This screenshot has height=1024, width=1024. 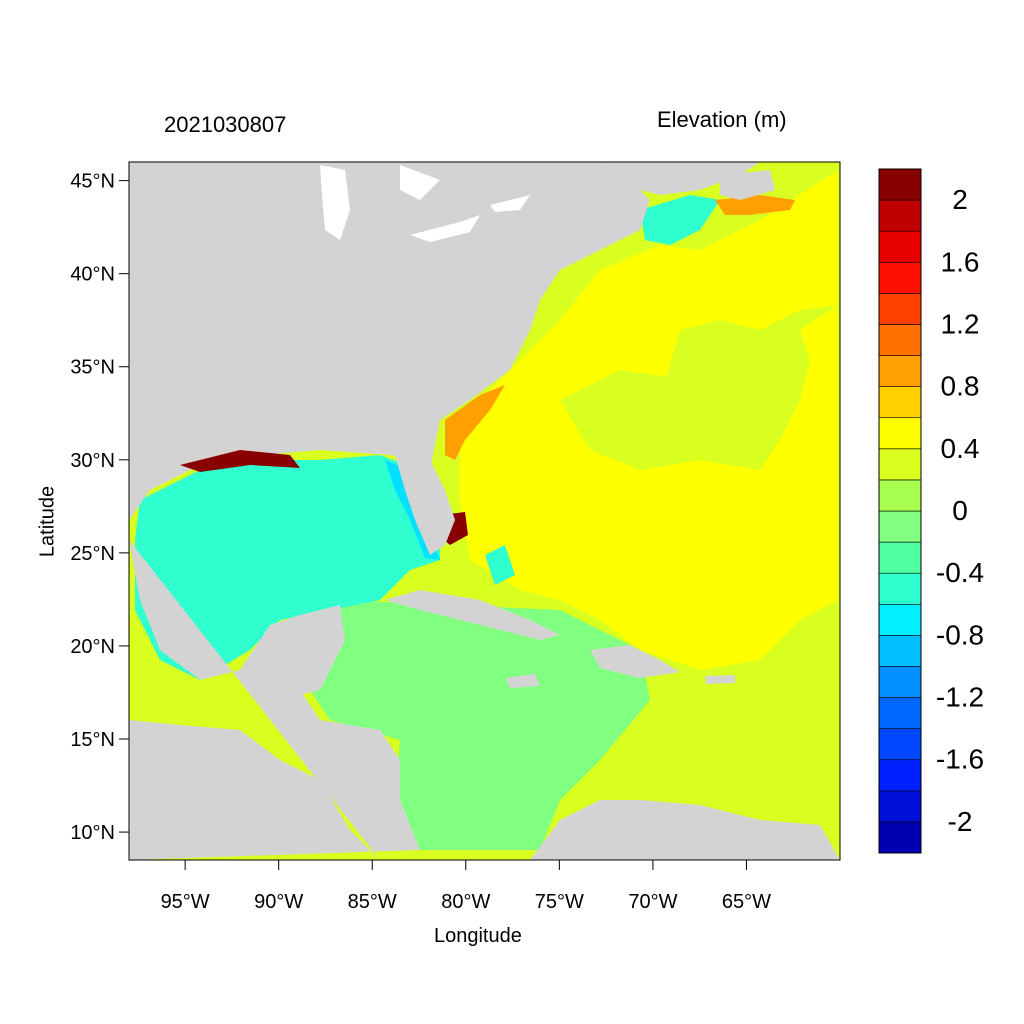 I want to click on x-tick-label: 90°W, so click(x=278, y=902).